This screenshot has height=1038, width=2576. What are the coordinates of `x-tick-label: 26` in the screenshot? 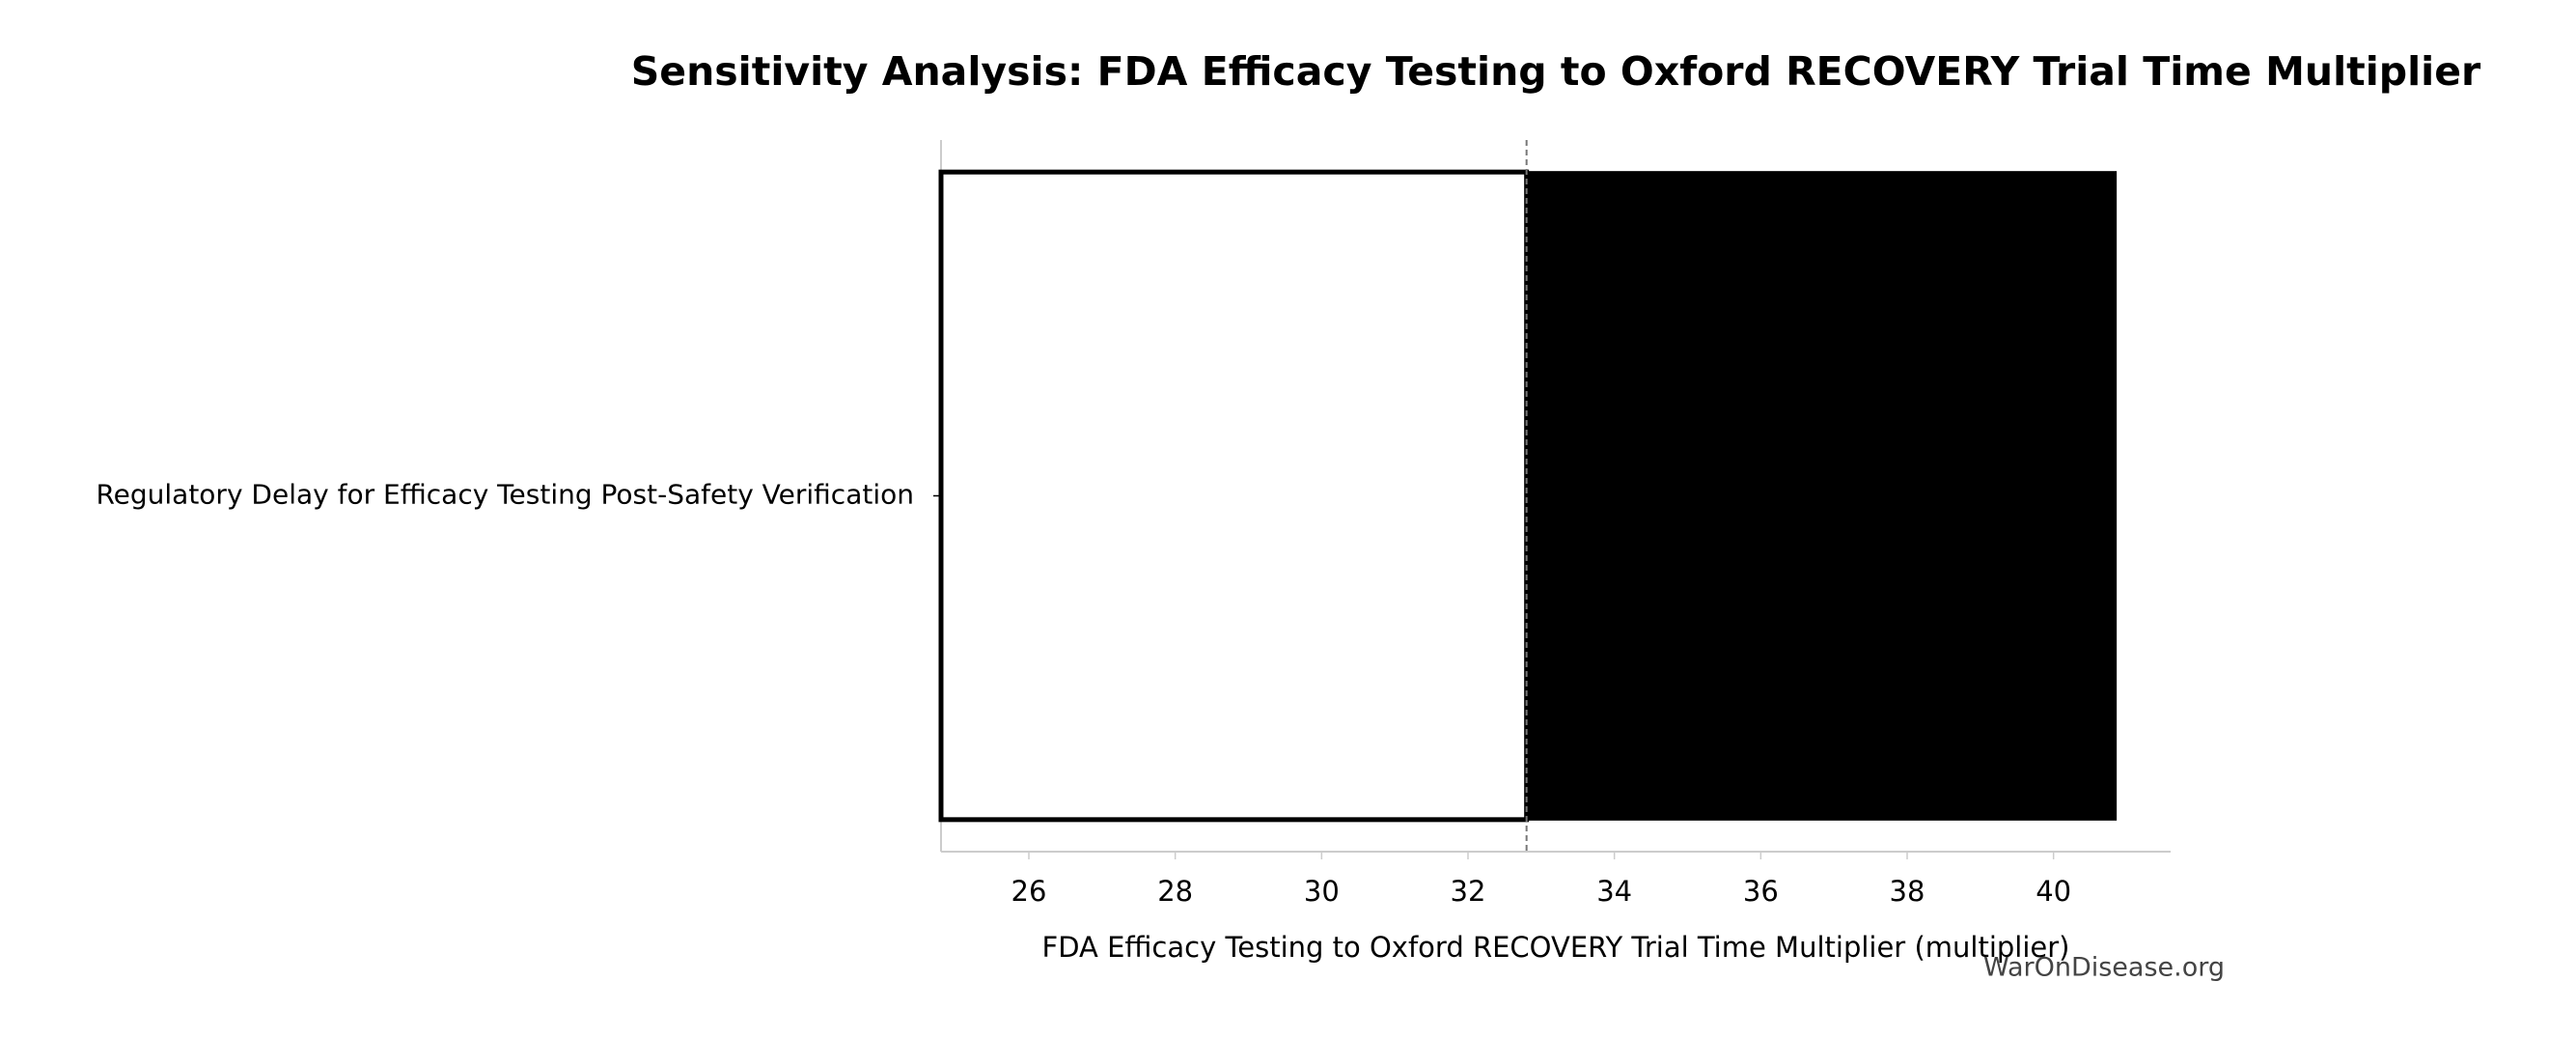 It's located at (1029, 891).